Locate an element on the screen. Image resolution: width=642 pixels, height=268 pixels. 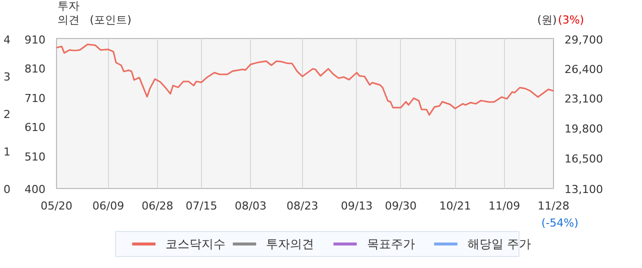
y3-axis-title: 투자의견 is located at coordinates (68, 13).